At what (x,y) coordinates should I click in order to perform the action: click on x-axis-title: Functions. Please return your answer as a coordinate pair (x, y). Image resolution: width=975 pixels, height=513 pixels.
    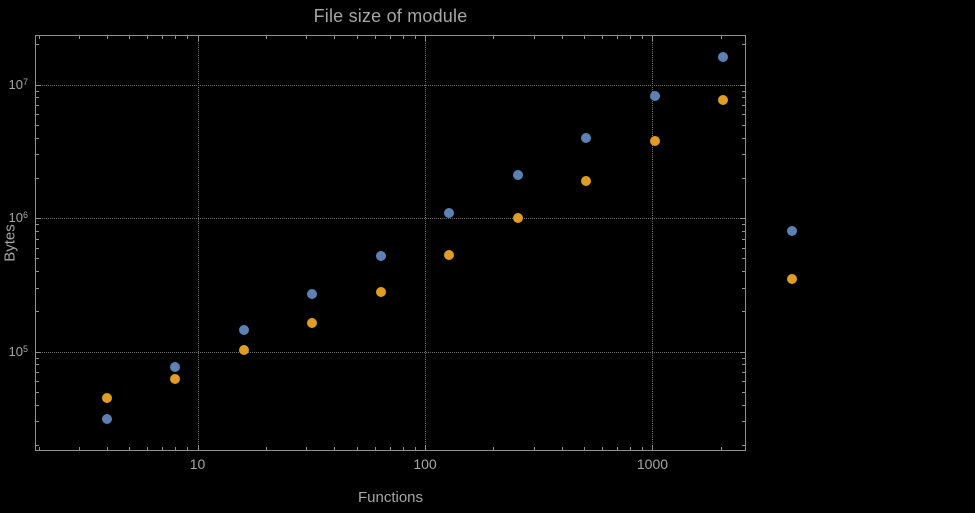
    Looking at the image, I should click on (390, 497).